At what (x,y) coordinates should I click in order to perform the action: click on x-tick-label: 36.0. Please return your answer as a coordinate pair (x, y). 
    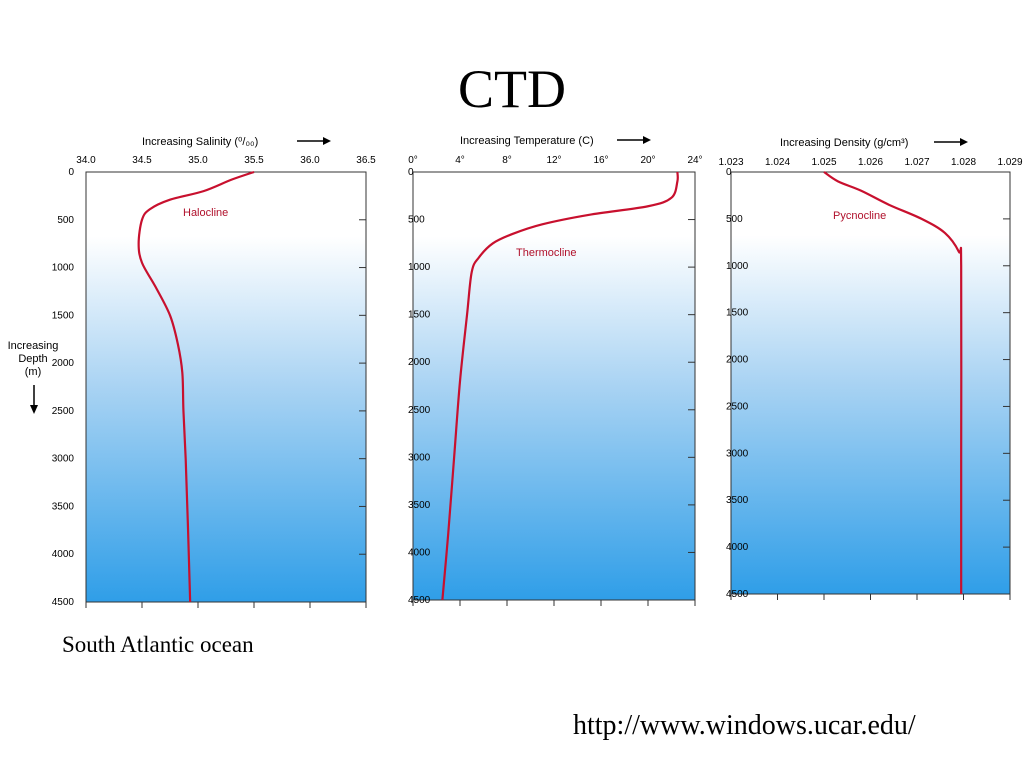
    Looking at the image, I should click on (310, 160).